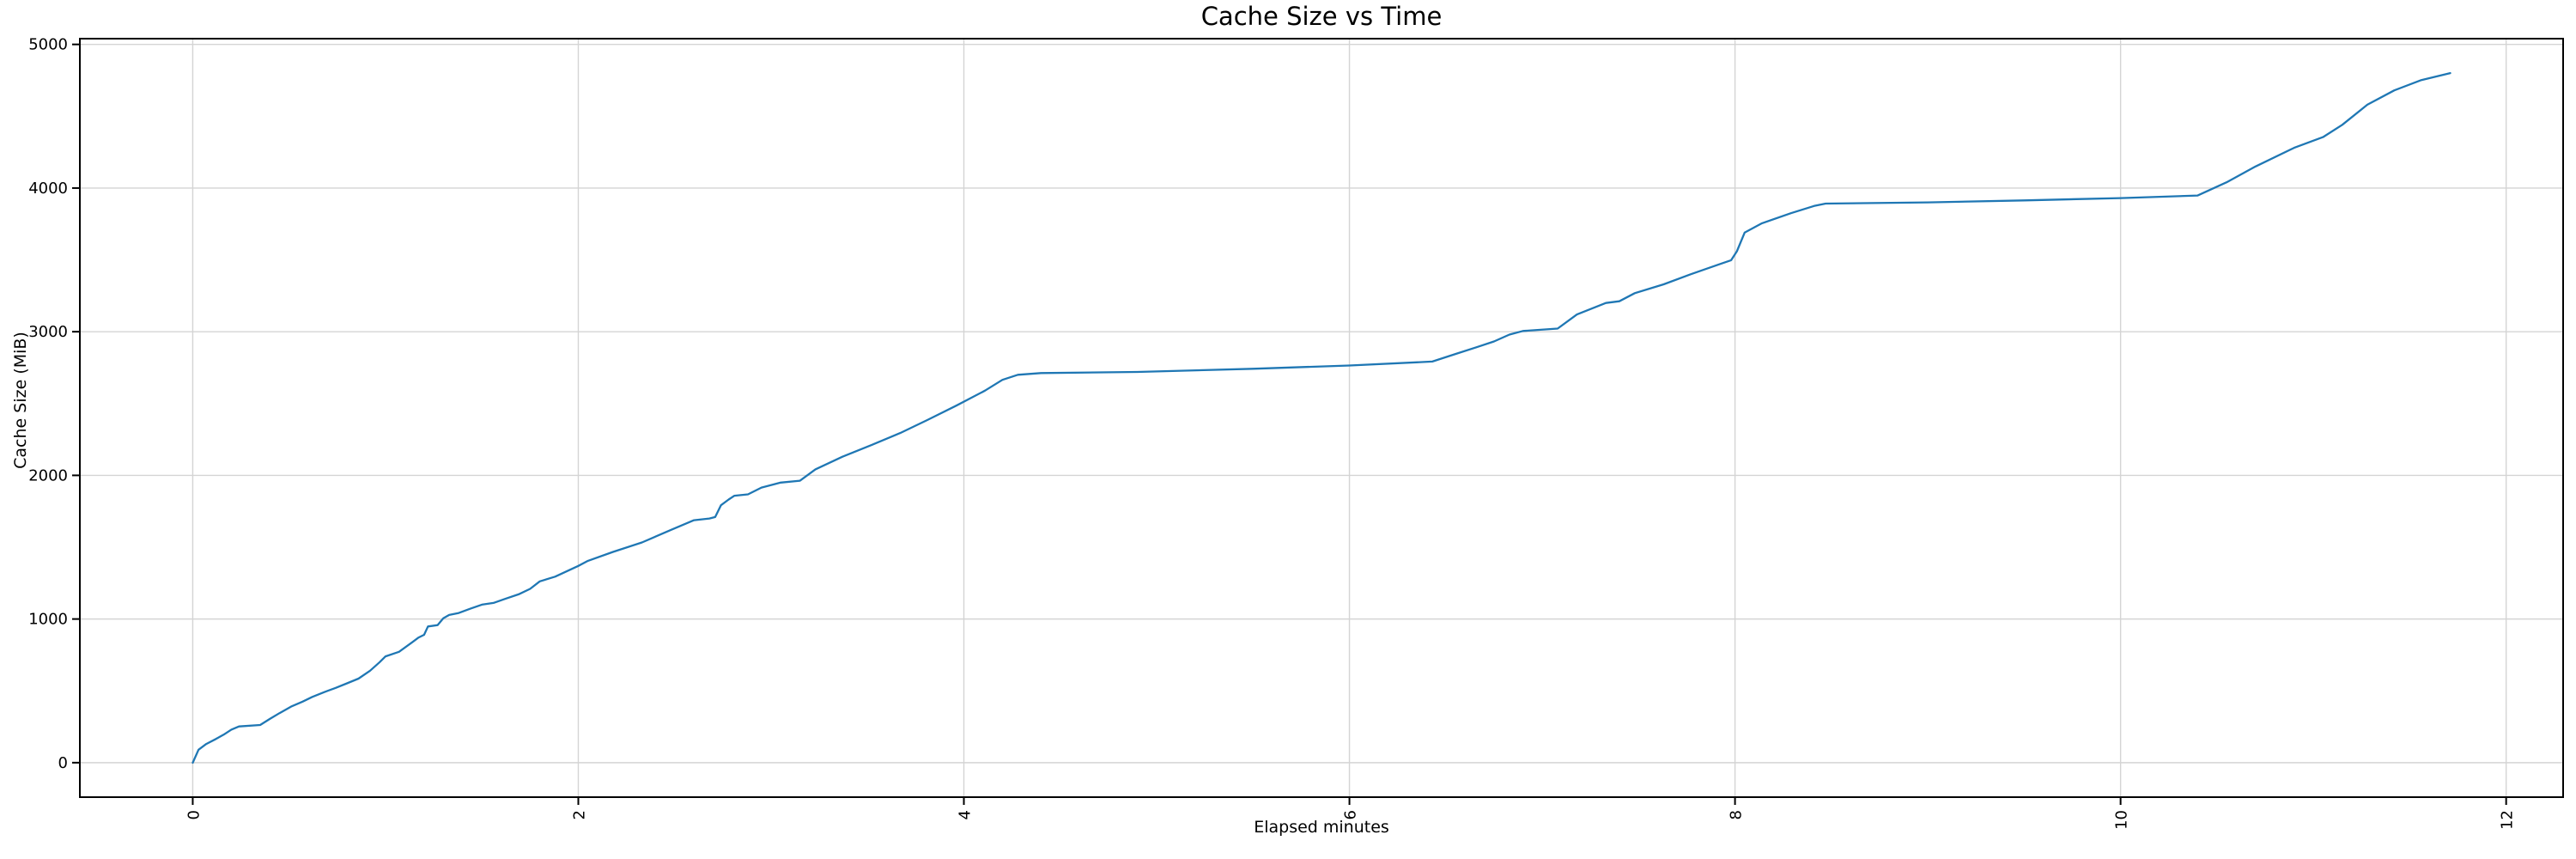 The width and height of the screenshot is (2576, 859). I want to click on y-tick-label: 3000, so click(48, 332).